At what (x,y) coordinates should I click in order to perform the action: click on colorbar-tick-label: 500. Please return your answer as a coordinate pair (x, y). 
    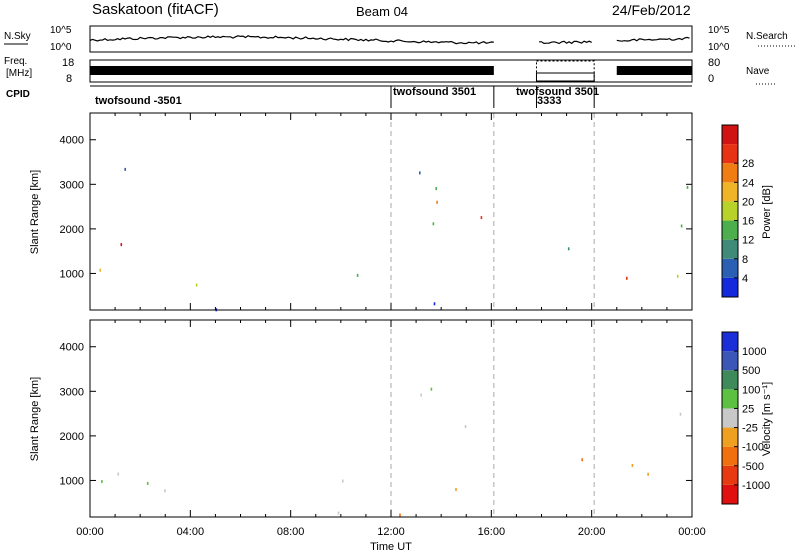
    Looking at the image, I should click on (751, 371).